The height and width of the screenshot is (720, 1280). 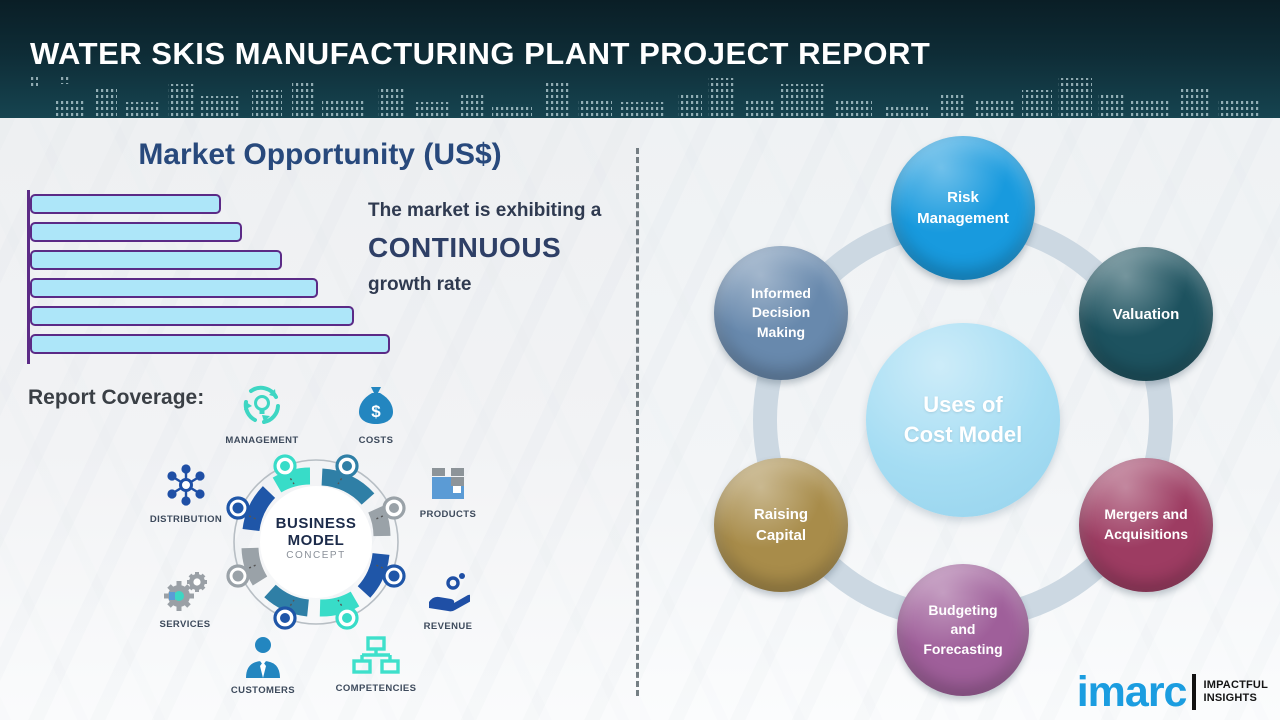 I want to click on customers-icon, so click(x=263, y=657).